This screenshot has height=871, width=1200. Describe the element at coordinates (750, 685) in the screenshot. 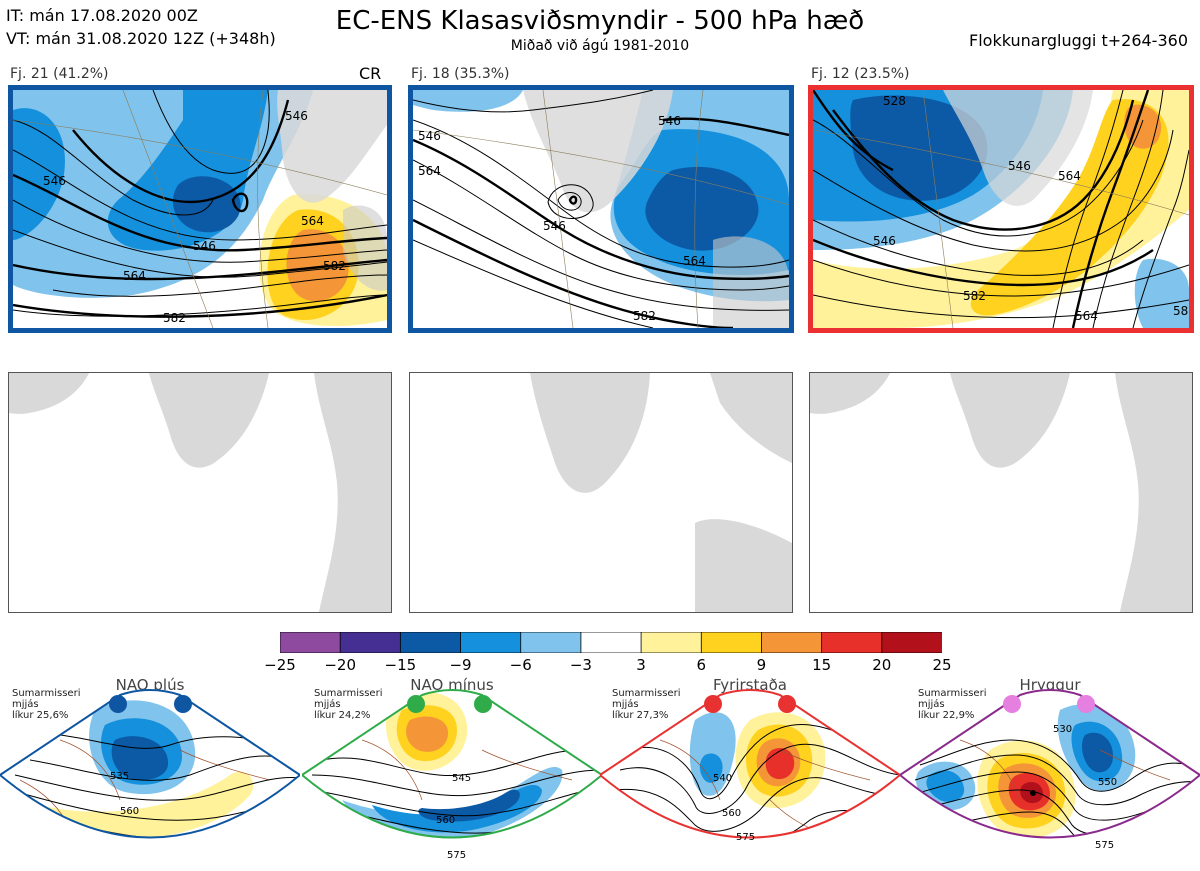

I see `regime-blocking-title: Fyrirstaða` at that location.